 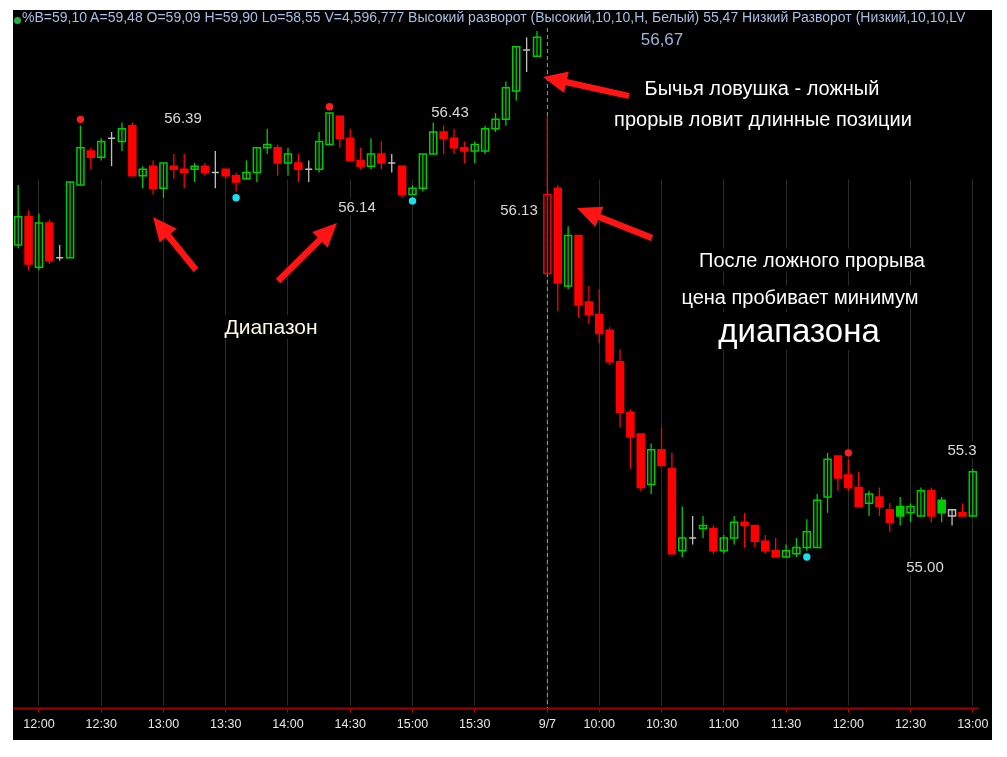 I want to click on annotation: 56.39, so click(x=183, y=118).